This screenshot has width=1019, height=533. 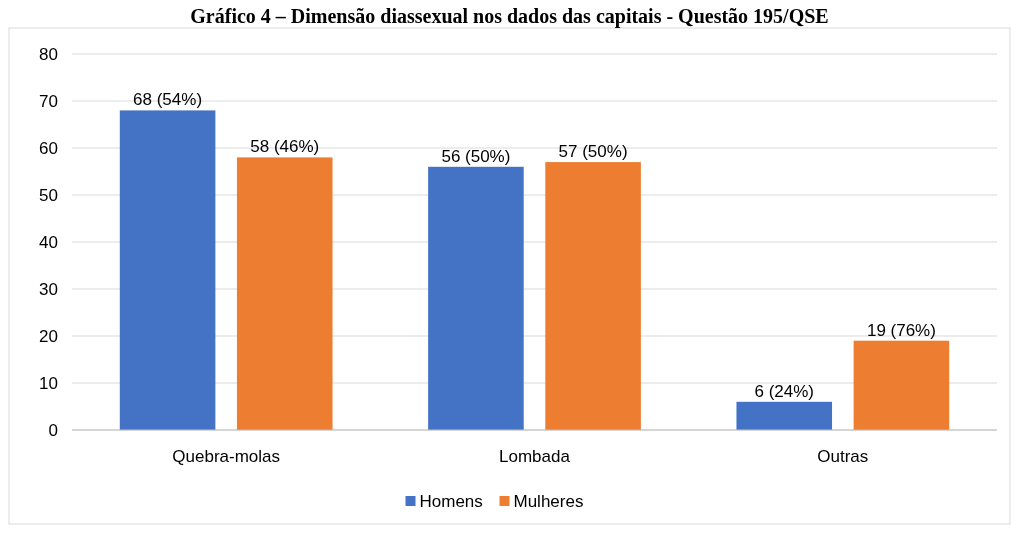 What do you see at coordinates (548, 501) in the screenshot?
I see `legend-label: Mulheres` at bounding box center [548, 501].